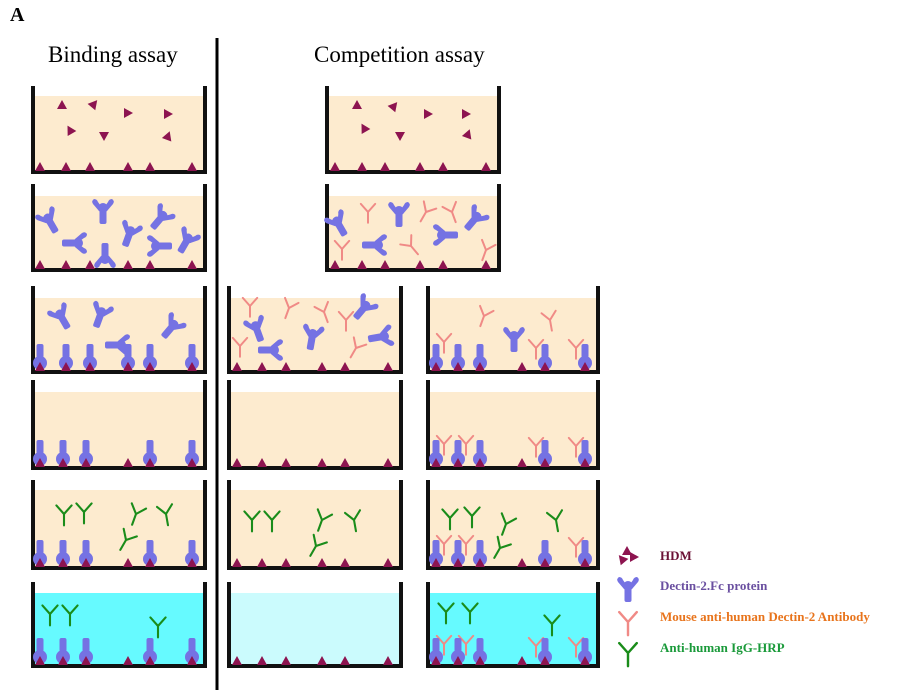 The height and width of the screenshot is (690, 921). Describe the element at coordinates (399, 54) in the screenshot. I see `competition-assay-heading: Competition assay` at that location.